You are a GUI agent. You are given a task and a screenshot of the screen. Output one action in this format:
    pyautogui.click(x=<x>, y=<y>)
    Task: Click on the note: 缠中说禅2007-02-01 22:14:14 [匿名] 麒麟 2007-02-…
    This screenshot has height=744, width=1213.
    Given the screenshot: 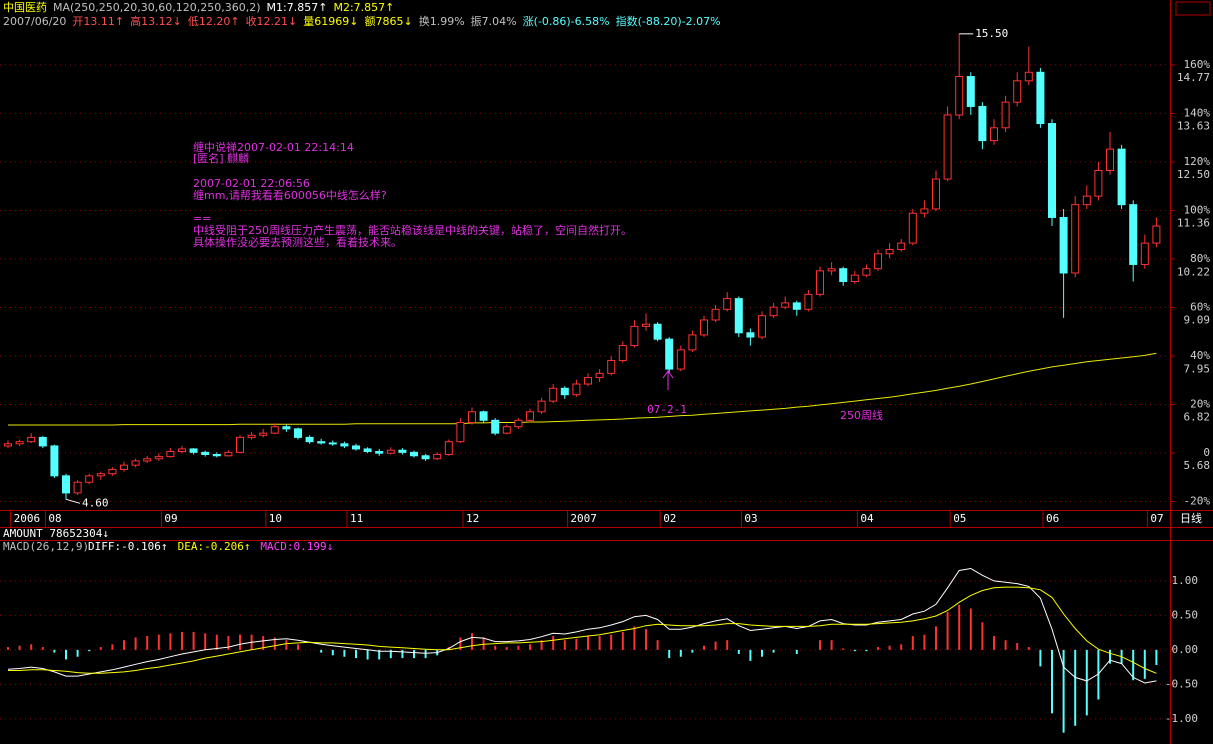 What is the action you would take?
    pyautogui.click(x=412, y=194)
    